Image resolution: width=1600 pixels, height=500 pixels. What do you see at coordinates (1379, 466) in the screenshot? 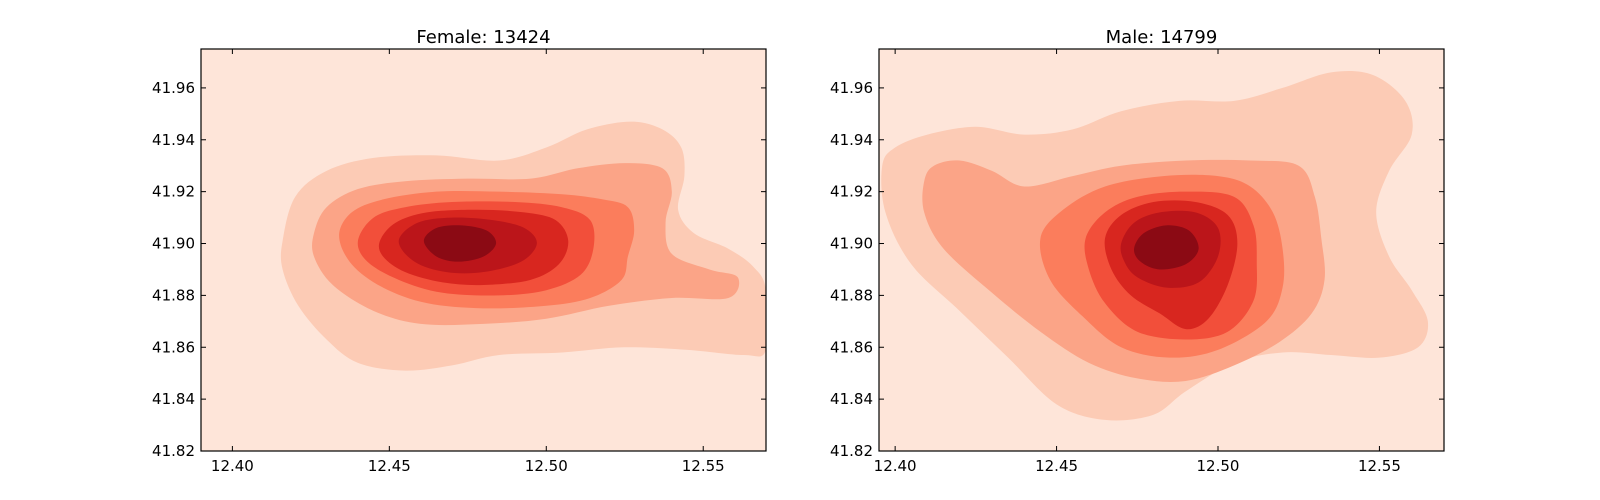
I see `male-x-tick-label: 12.55` at bounding box center [1379, 466].